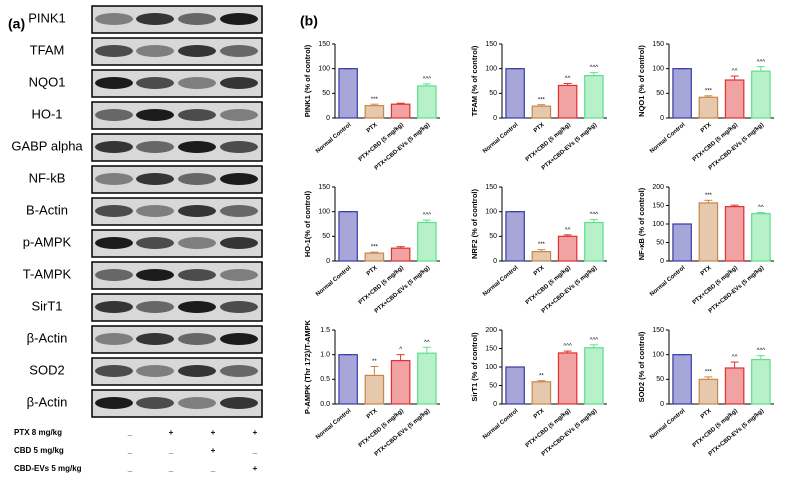 The width and height of the screenshot is (790, 481). Describe the element at coordinates (474, 80) in the screenshot. I see `y-axis-label: TFAM (% of control)` at that location.